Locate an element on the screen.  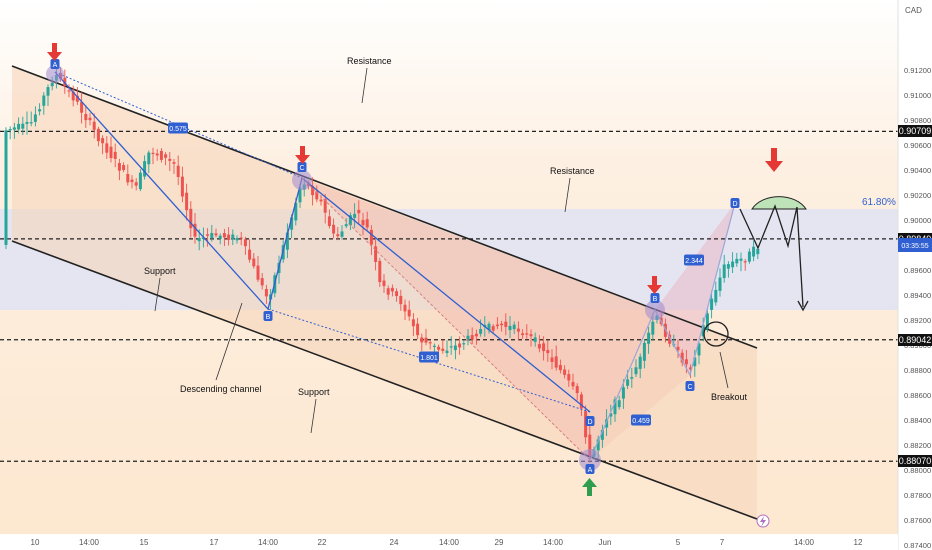
price-tick-label: 0.87800 is located at coordinates (917, 495).